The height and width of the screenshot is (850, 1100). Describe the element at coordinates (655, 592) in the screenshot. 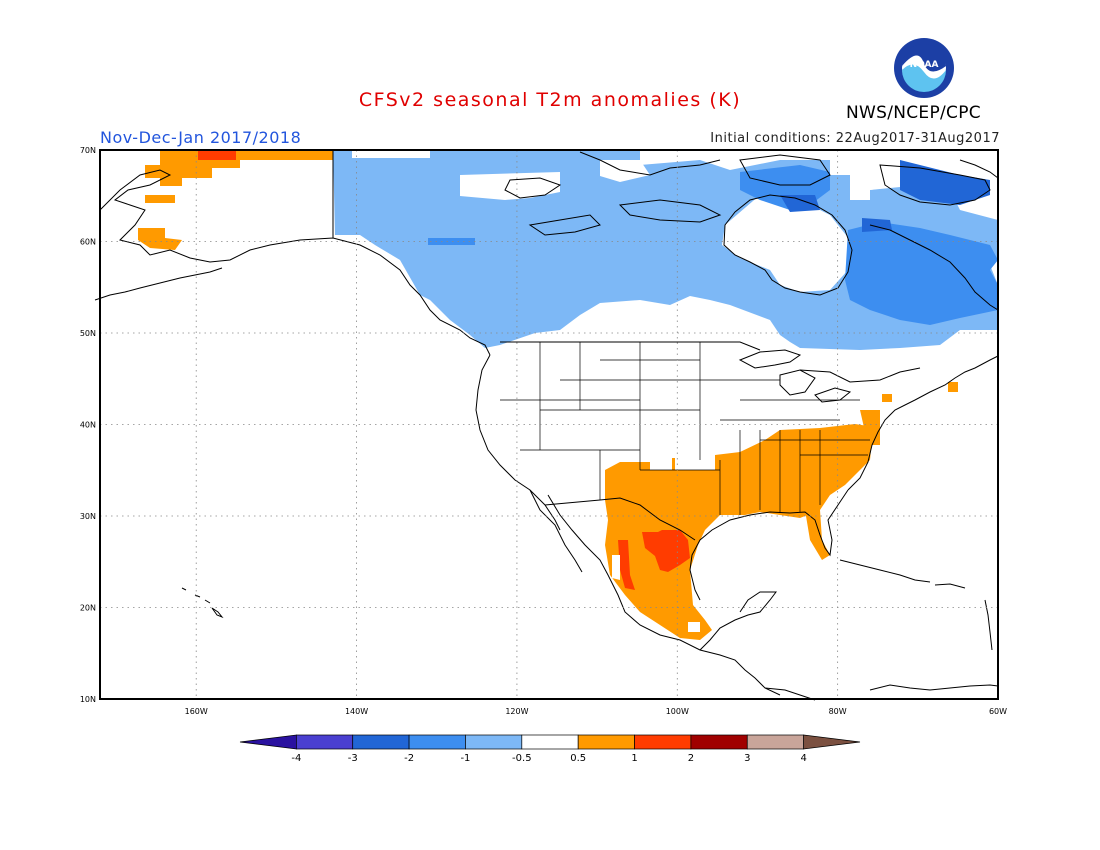

I see `baja` at that location.